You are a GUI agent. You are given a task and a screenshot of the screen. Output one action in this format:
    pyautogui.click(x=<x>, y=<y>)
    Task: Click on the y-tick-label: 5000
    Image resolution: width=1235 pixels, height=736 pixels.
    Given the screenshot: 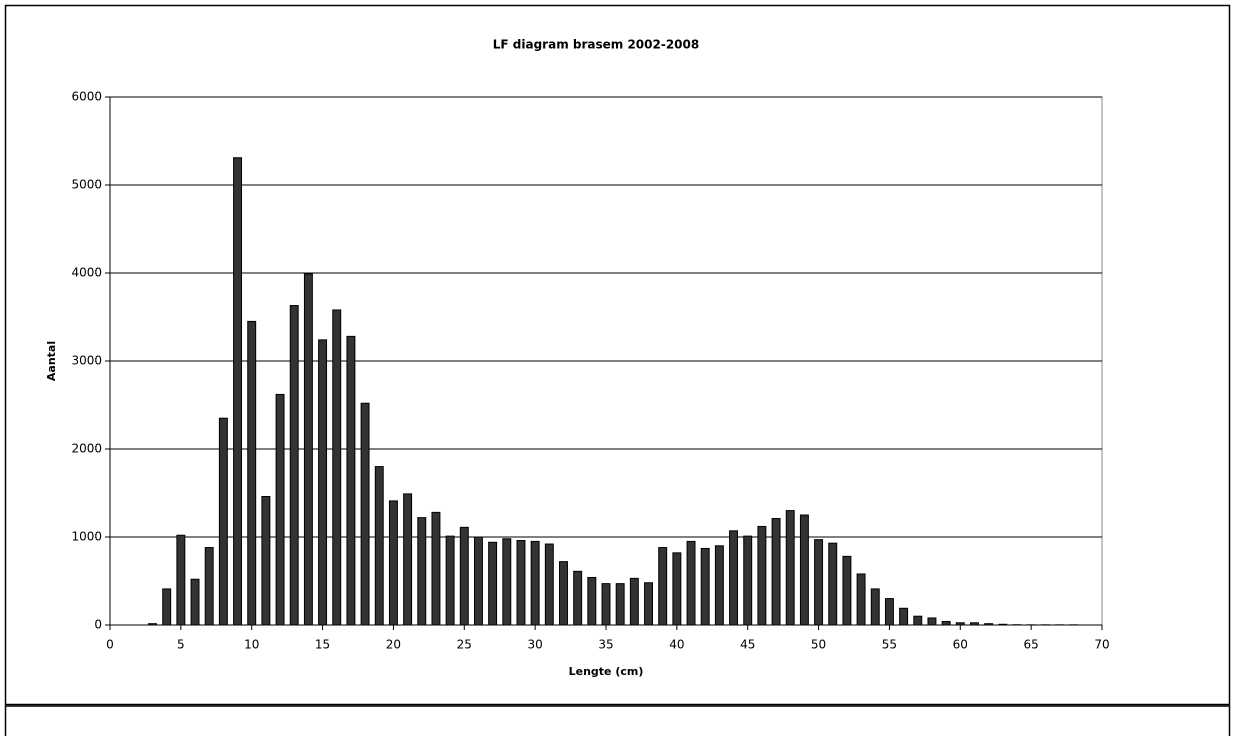 What is the action you would take?
    pyautogui.click(x=86, y=185)
    